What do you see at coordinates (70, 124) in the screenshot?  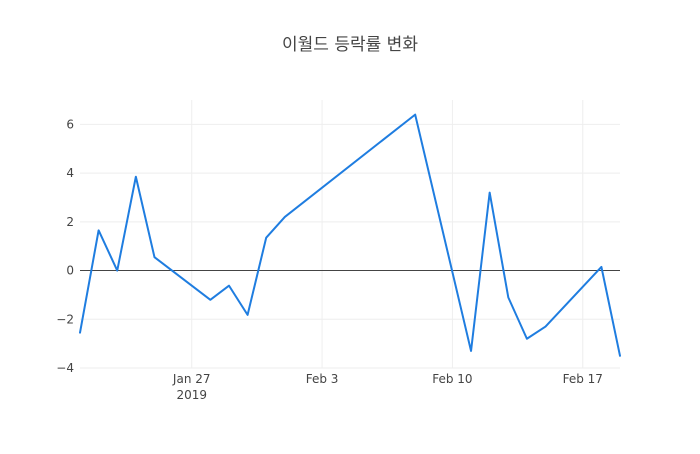 I see `y-tick-label: 6` at bounding box center [70, 124].